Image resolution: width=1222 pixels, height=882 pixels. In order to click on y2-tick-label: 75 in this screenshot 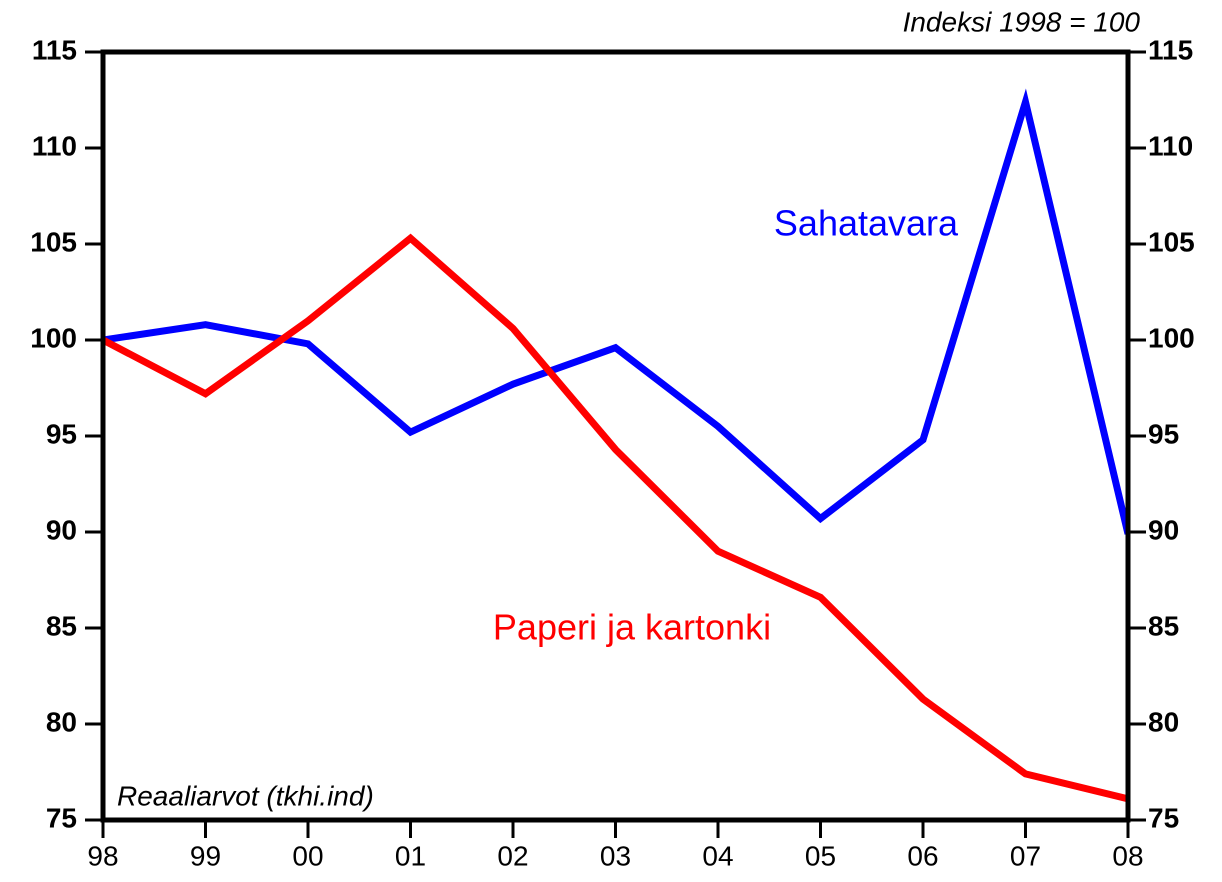, I will do `click(1163, 817)`.